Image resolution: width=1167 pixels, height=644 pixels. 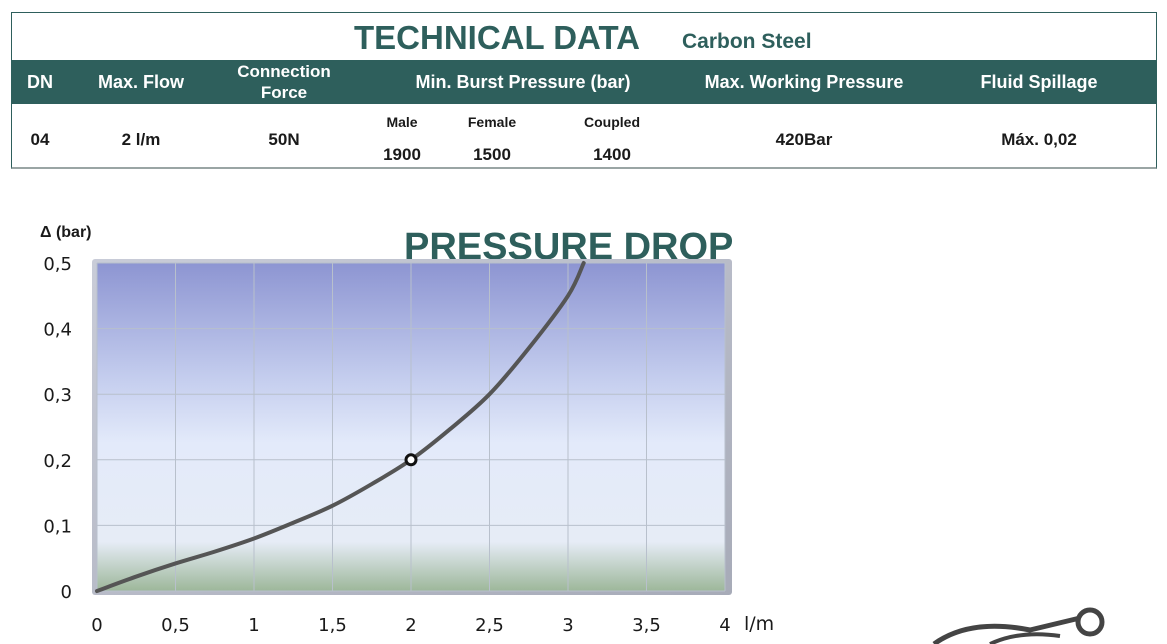 I want to click on subheader-male: Male, so click(x=402, y=122).